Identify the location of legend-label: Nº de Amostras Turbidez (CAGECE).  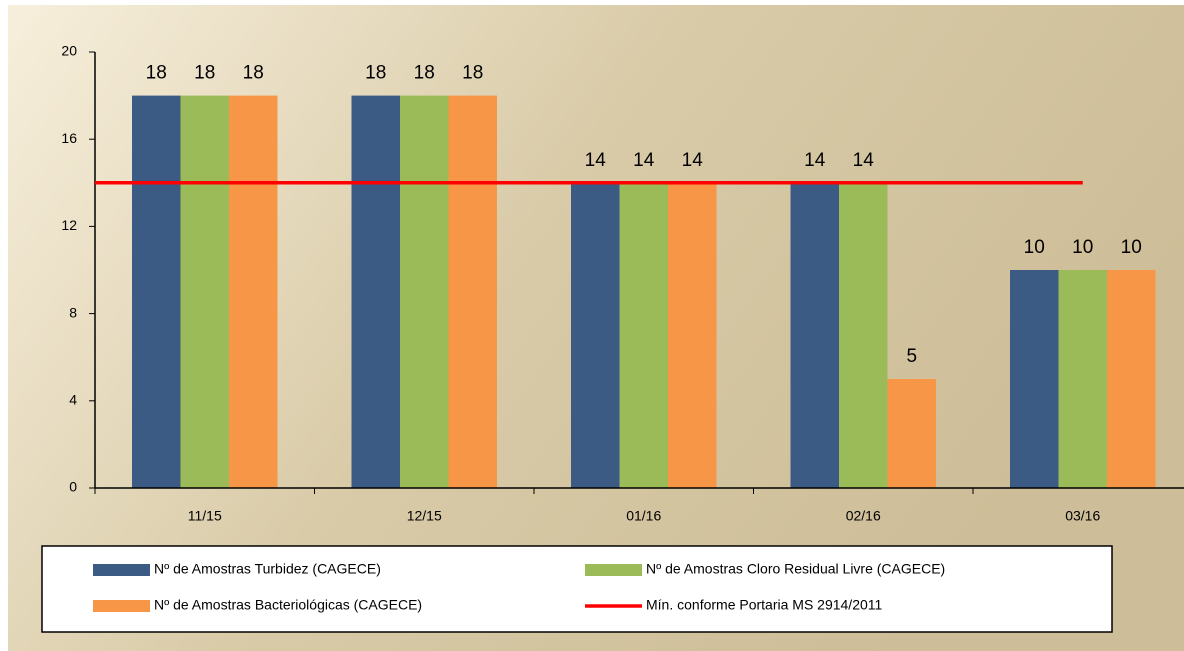
(267, 569).